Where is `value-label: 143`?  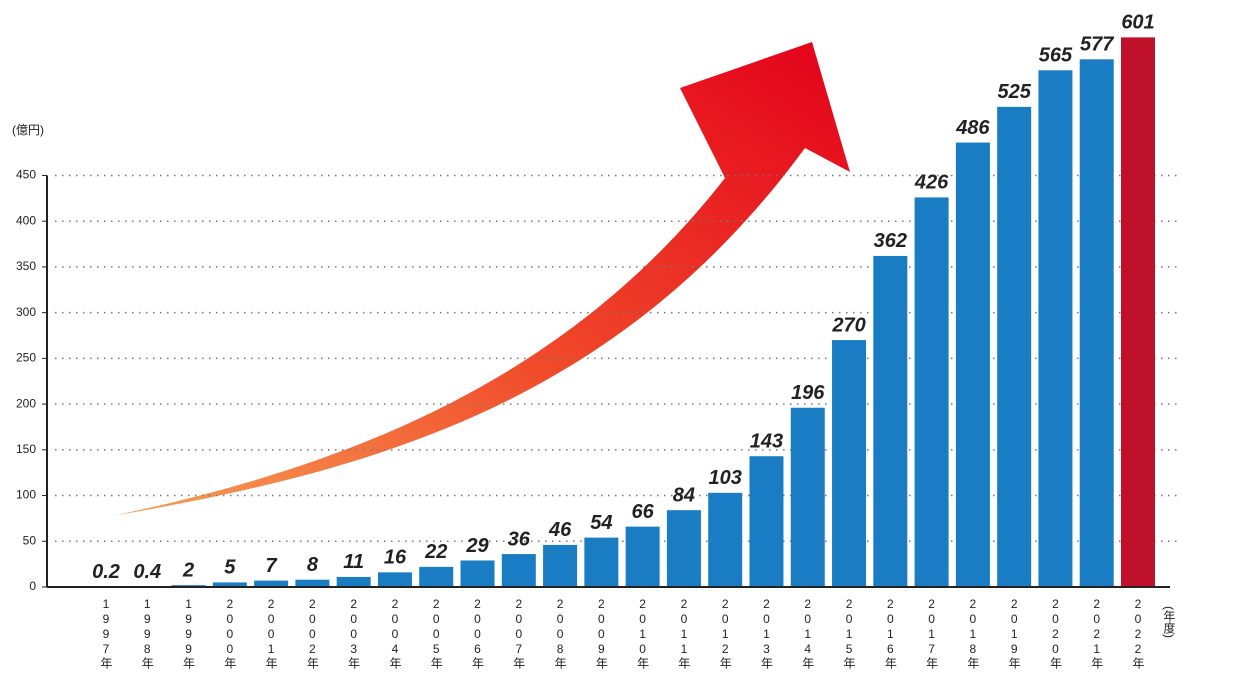 value-label: 143 is located at coordinates (766, 442).